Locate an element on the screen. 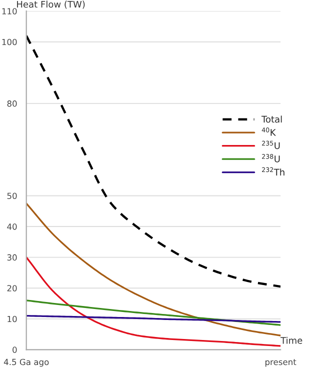  y-tick-label: 50 is located at coordinates (12, 196).